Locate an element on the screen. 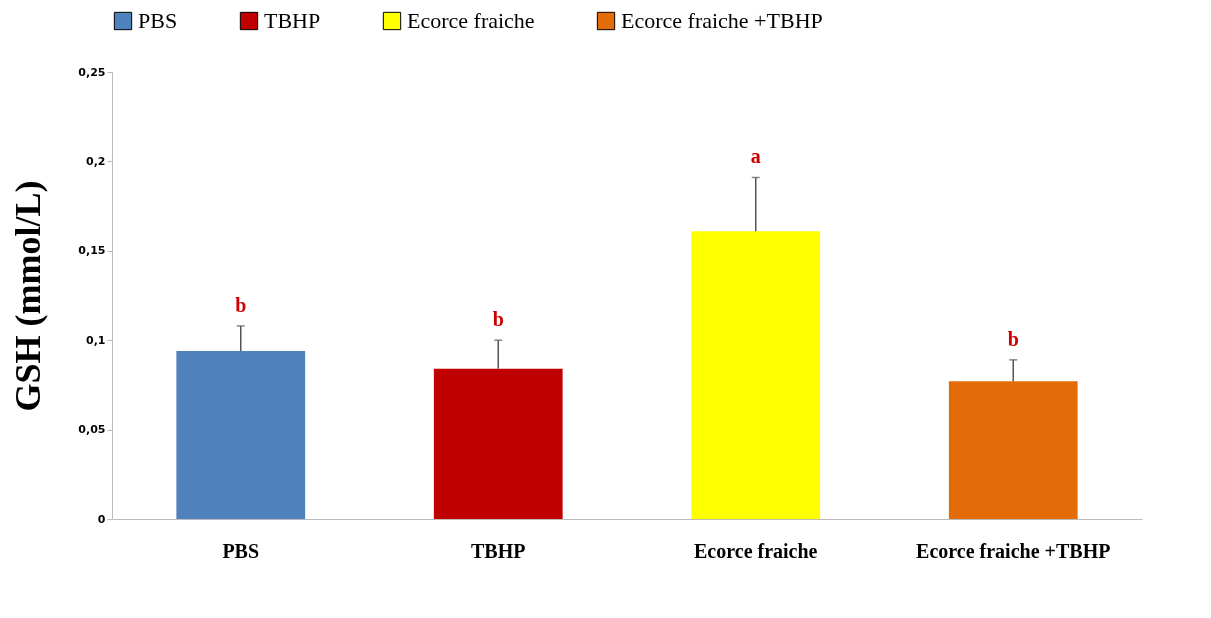  y-tick-label: 0 is located at coordinates (101, 519).